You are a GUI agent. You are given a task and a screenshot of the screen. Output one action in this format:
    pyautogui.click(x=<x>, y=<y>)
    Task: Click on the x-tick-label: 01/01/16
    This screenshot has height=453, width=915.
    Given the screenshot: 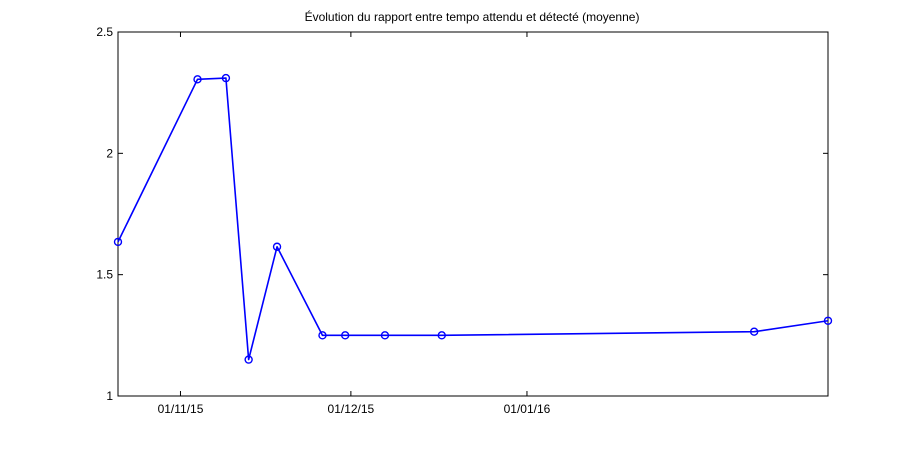 What is the action you would take?
    pyautogui.click(x=527, y=409)
    